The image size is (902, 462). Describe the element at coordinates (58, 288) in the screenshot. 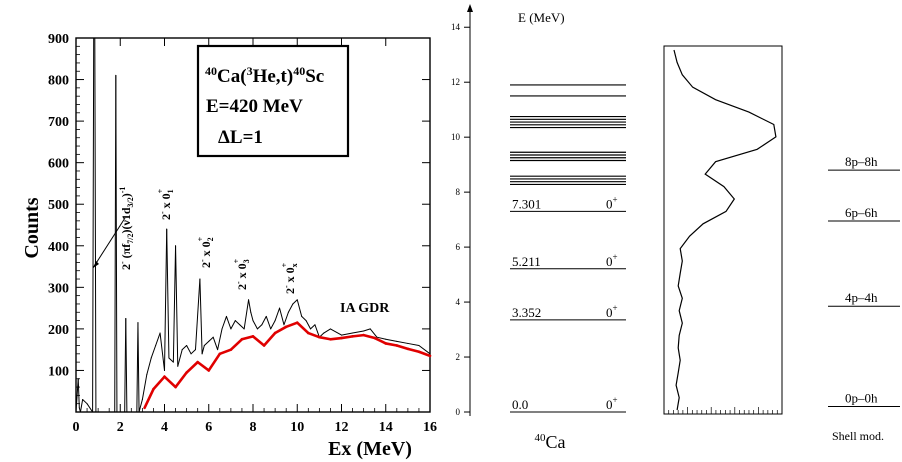

I see `y-tick-label: 300` at that location.